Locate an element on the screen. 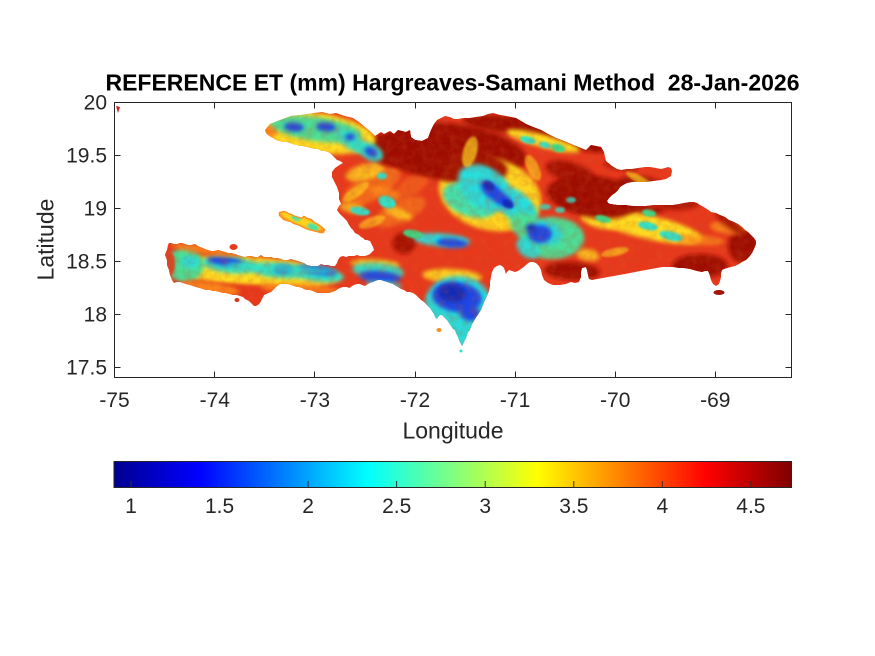  svg-text: 19 is located at coordinates (95, 209).